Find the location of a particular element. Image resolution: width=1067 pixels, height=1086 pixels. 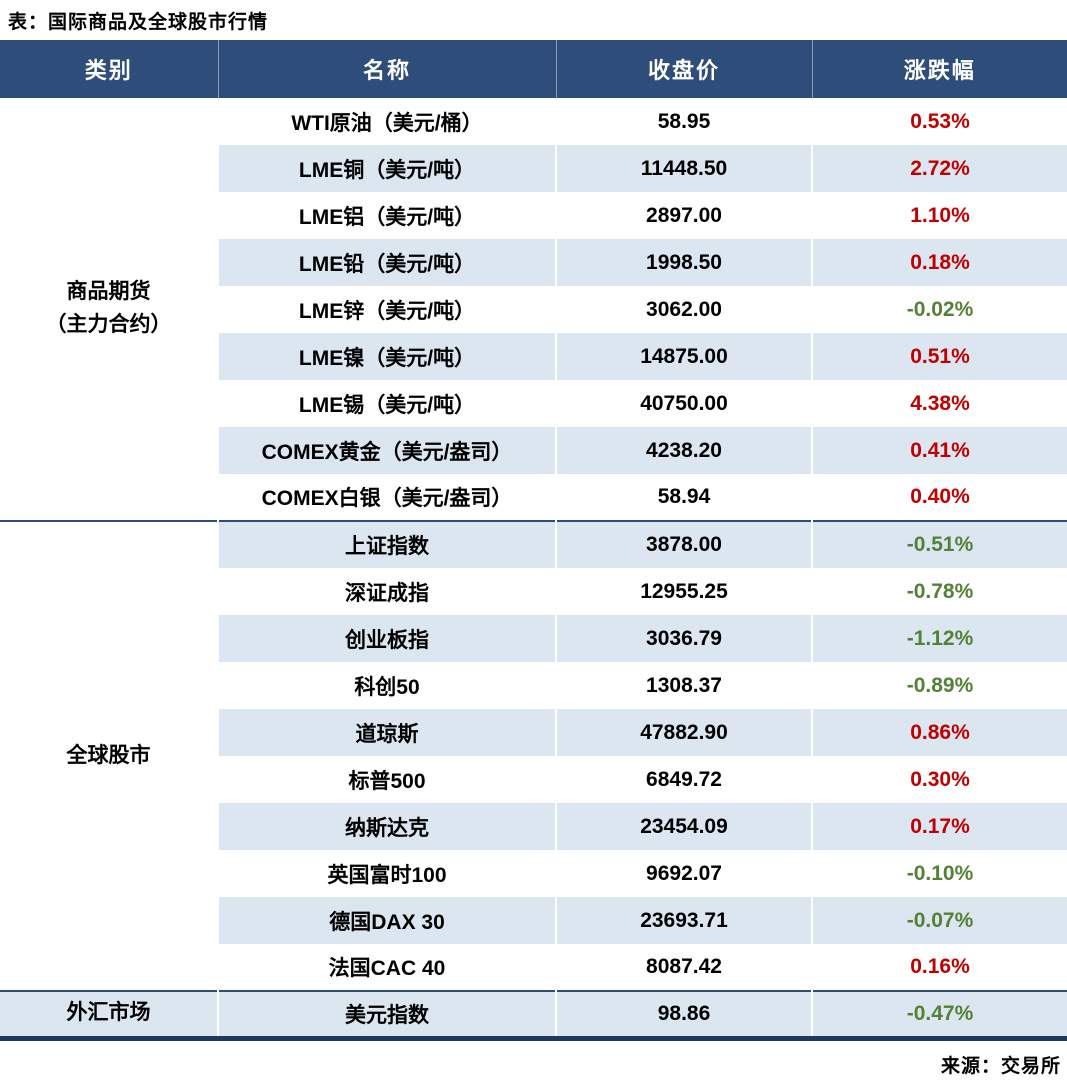

table-row: LME铜（美元/吨） 11448.50 2.72% is located at coordinates (533, 168).